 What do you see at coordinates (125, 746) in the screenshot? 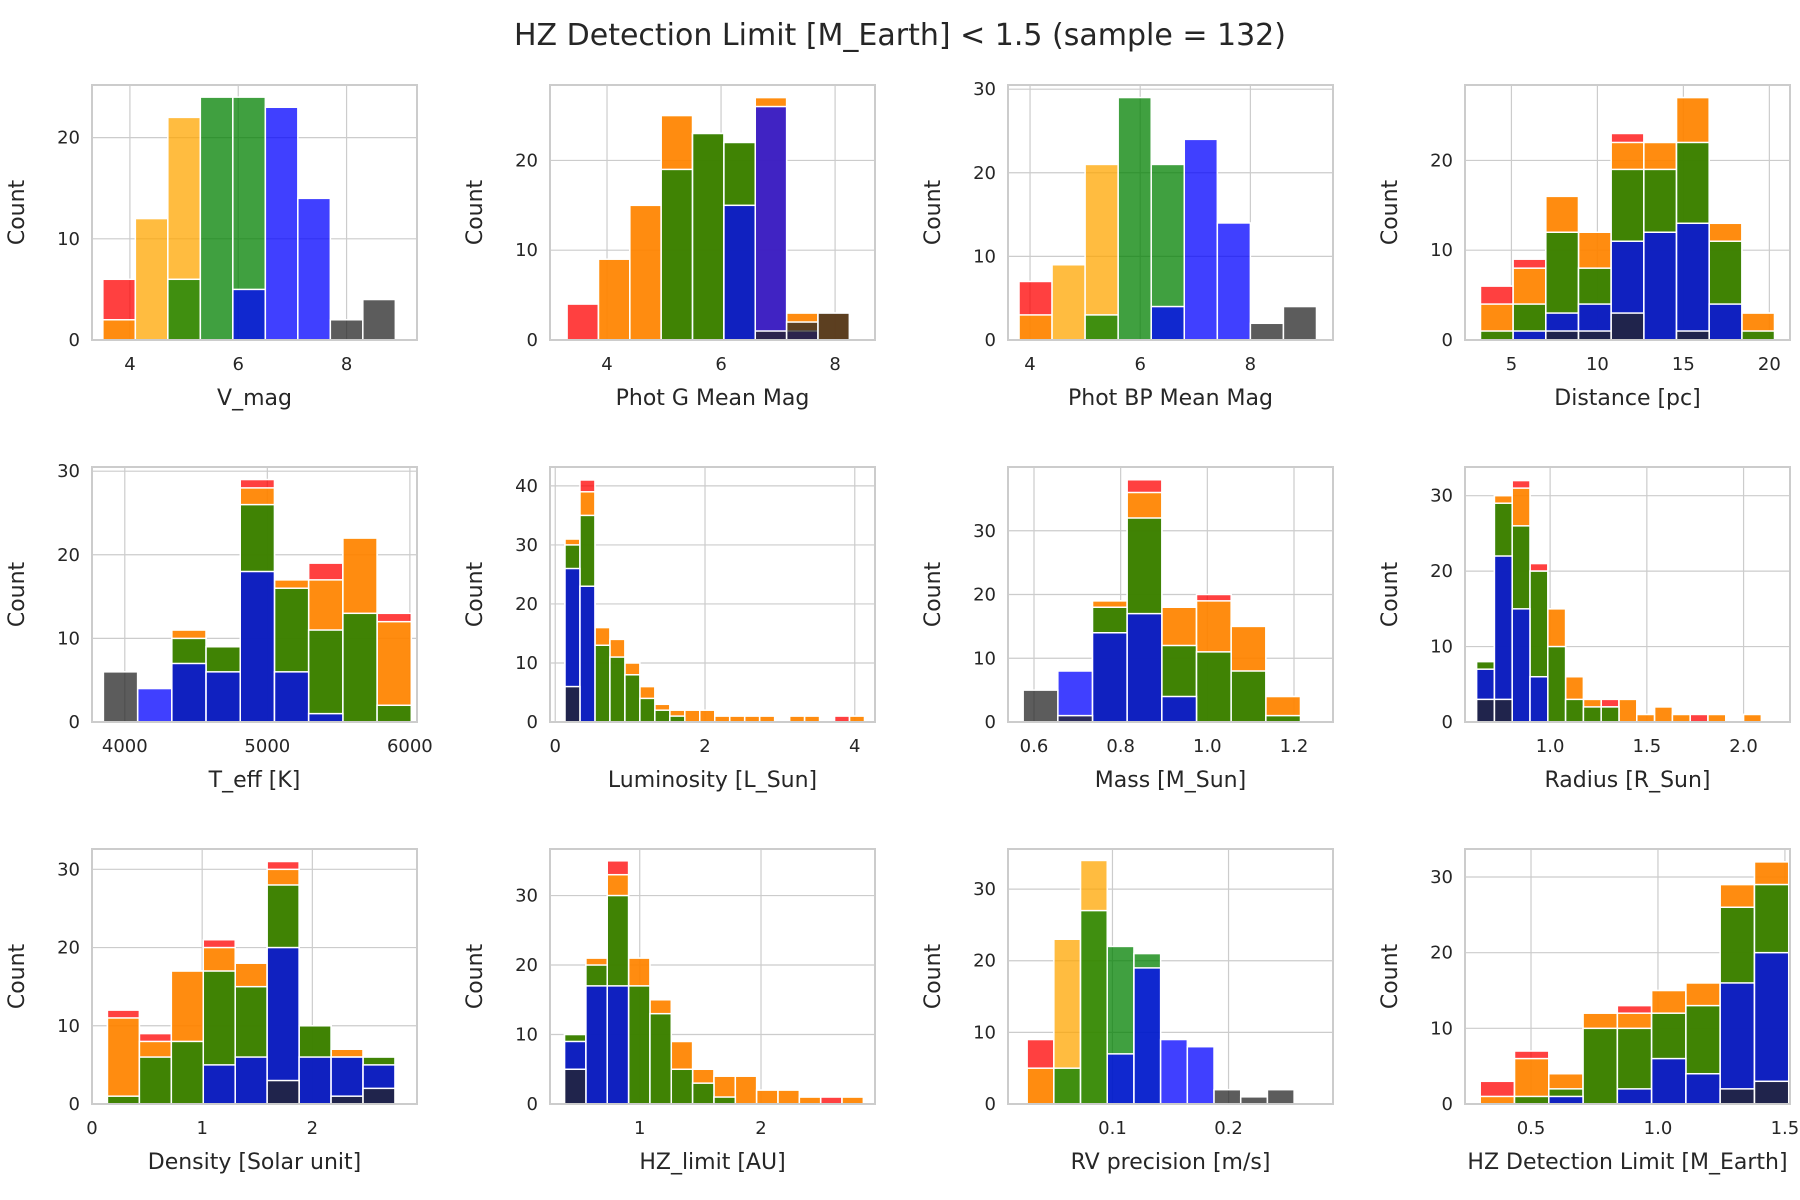
I see `x-tick-label: 4000` at bounding box center [125, 746].